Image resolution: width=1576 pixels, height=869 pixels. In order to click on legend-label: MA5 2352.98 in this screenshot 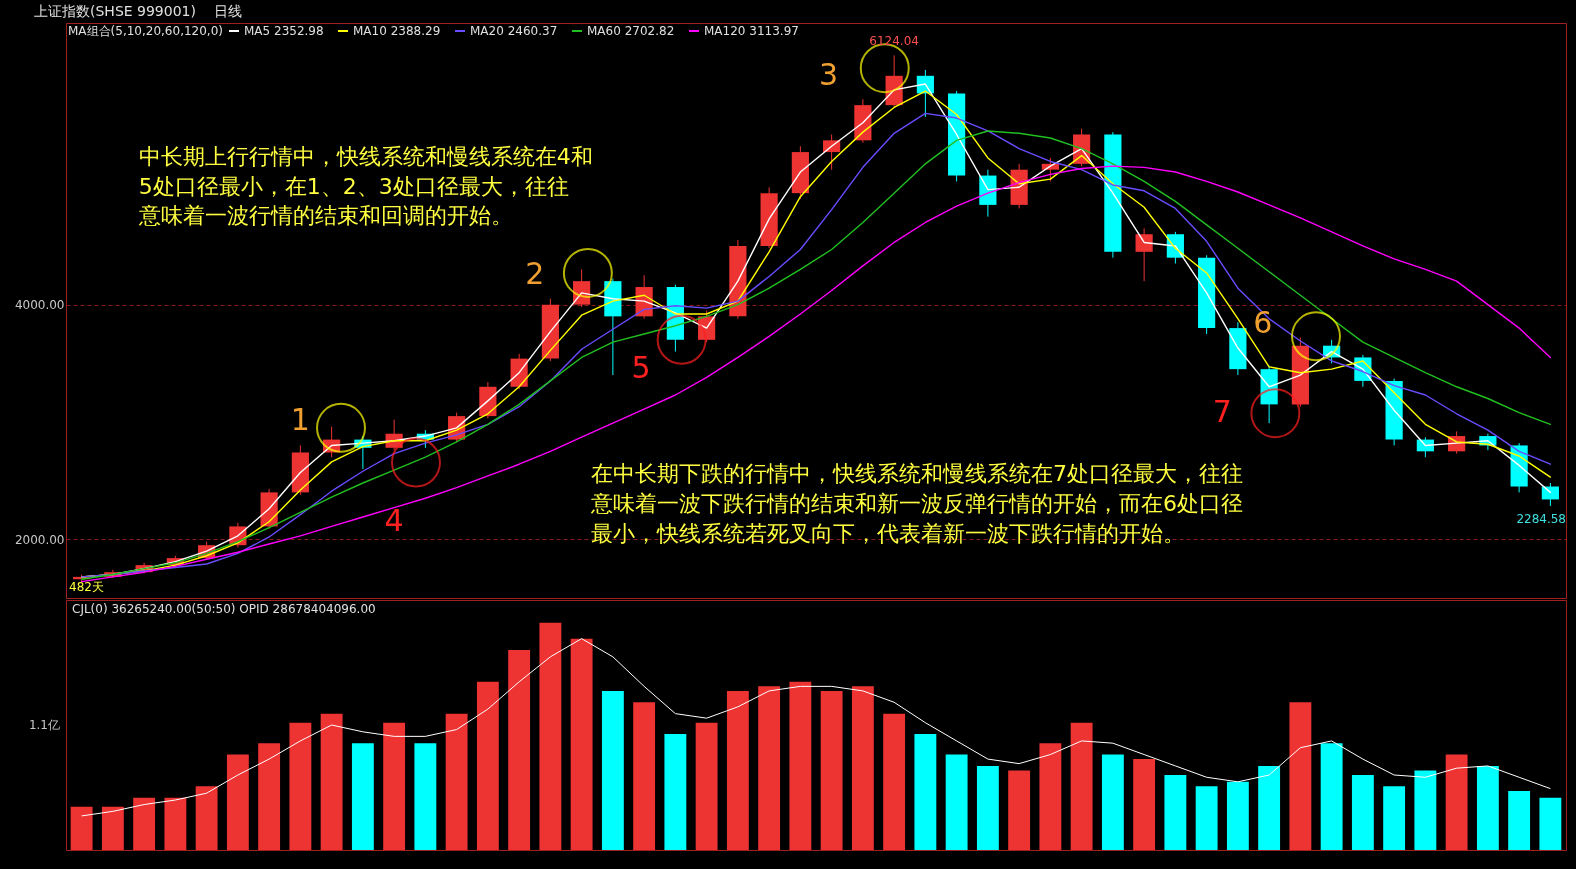, I will do `click(284, 31)`.